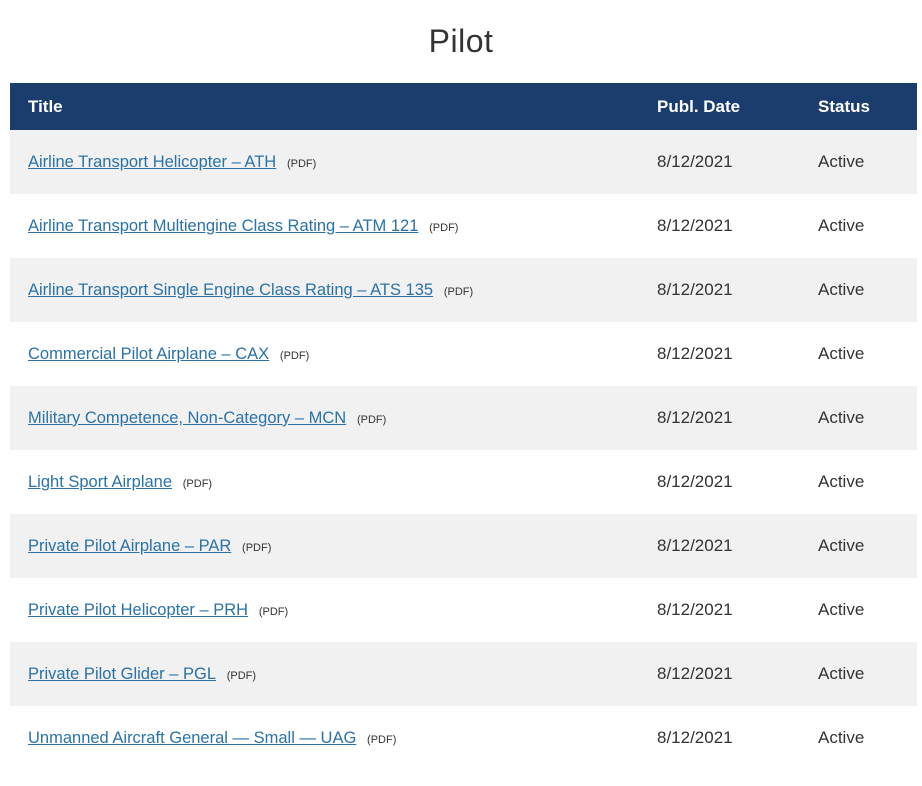  I want to click on document-link: Military Competence, Non-Category – MCN, so click(187, 418).